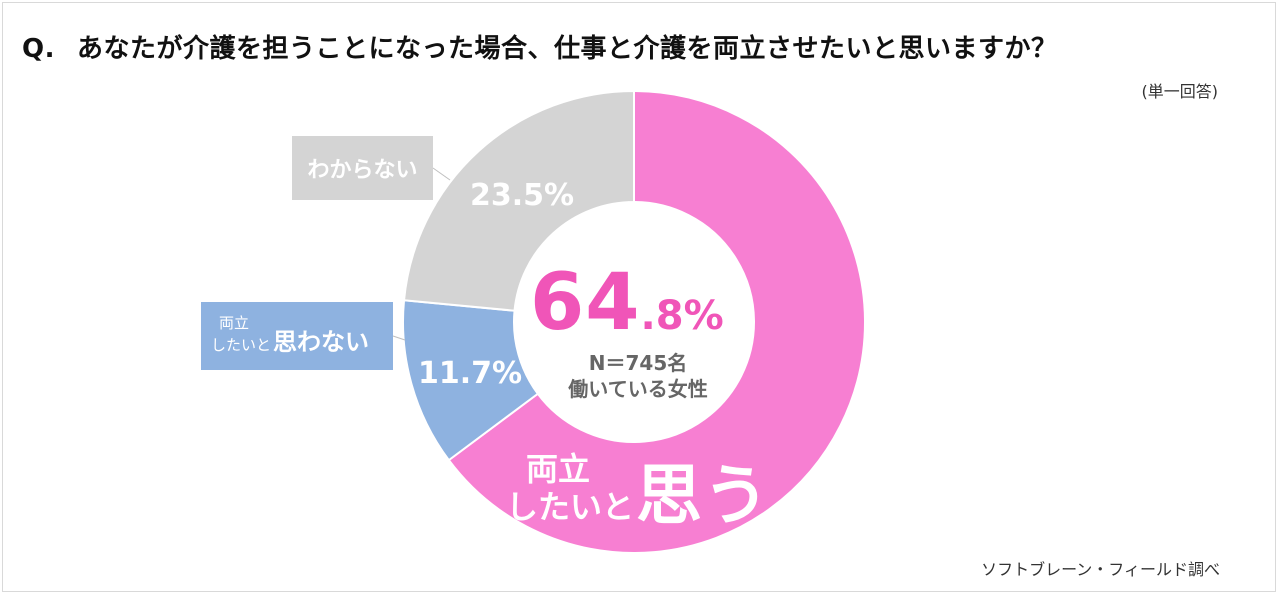 The height and width of the screenshot is (596, 1280). I want to click on respondent-group: 働いている女性, so click(638, 389).